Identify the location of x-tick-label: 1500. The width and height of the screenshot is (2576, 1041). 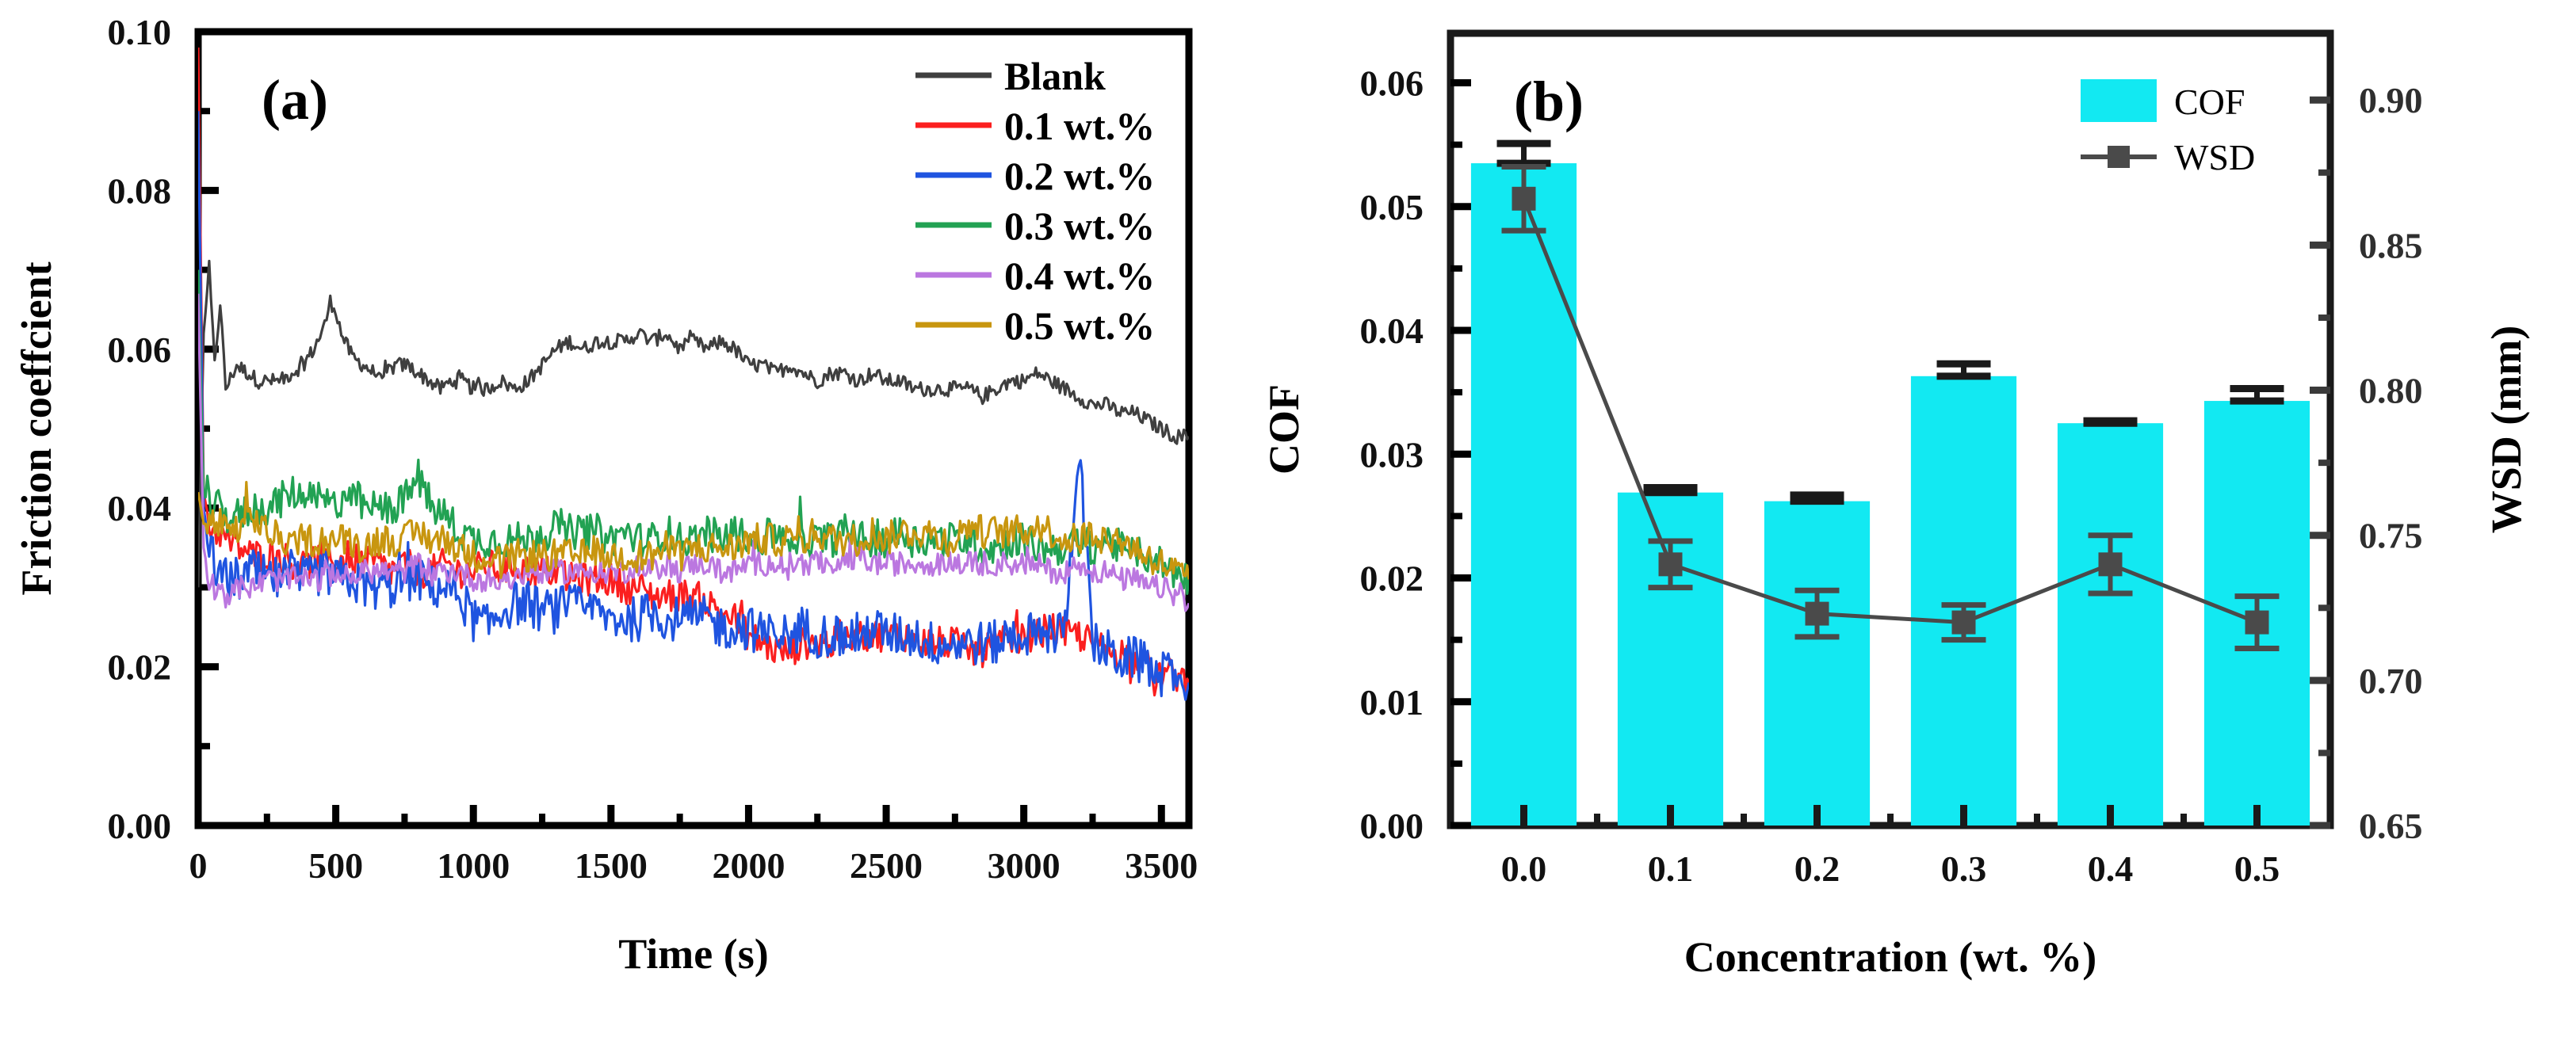
(611, 865).